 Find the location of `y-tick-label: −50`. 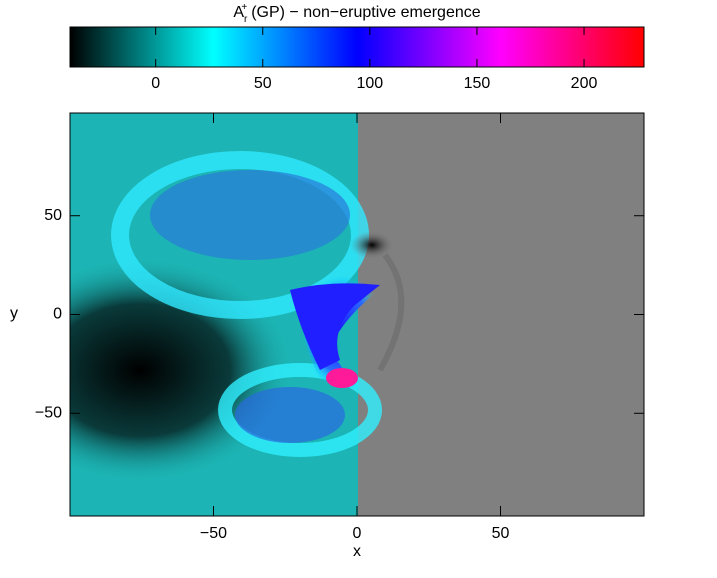

y-tick-label: −50 is located at coordinates (48, 412).